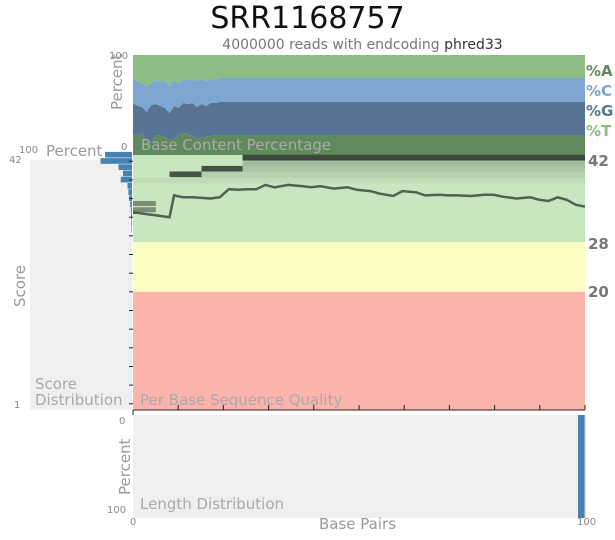 This screenshot has width=615, height=540. What do you see at coordinates (359, 95) in the screenshot?
I see `base-content-area-c` at bounding box center [359, 95].